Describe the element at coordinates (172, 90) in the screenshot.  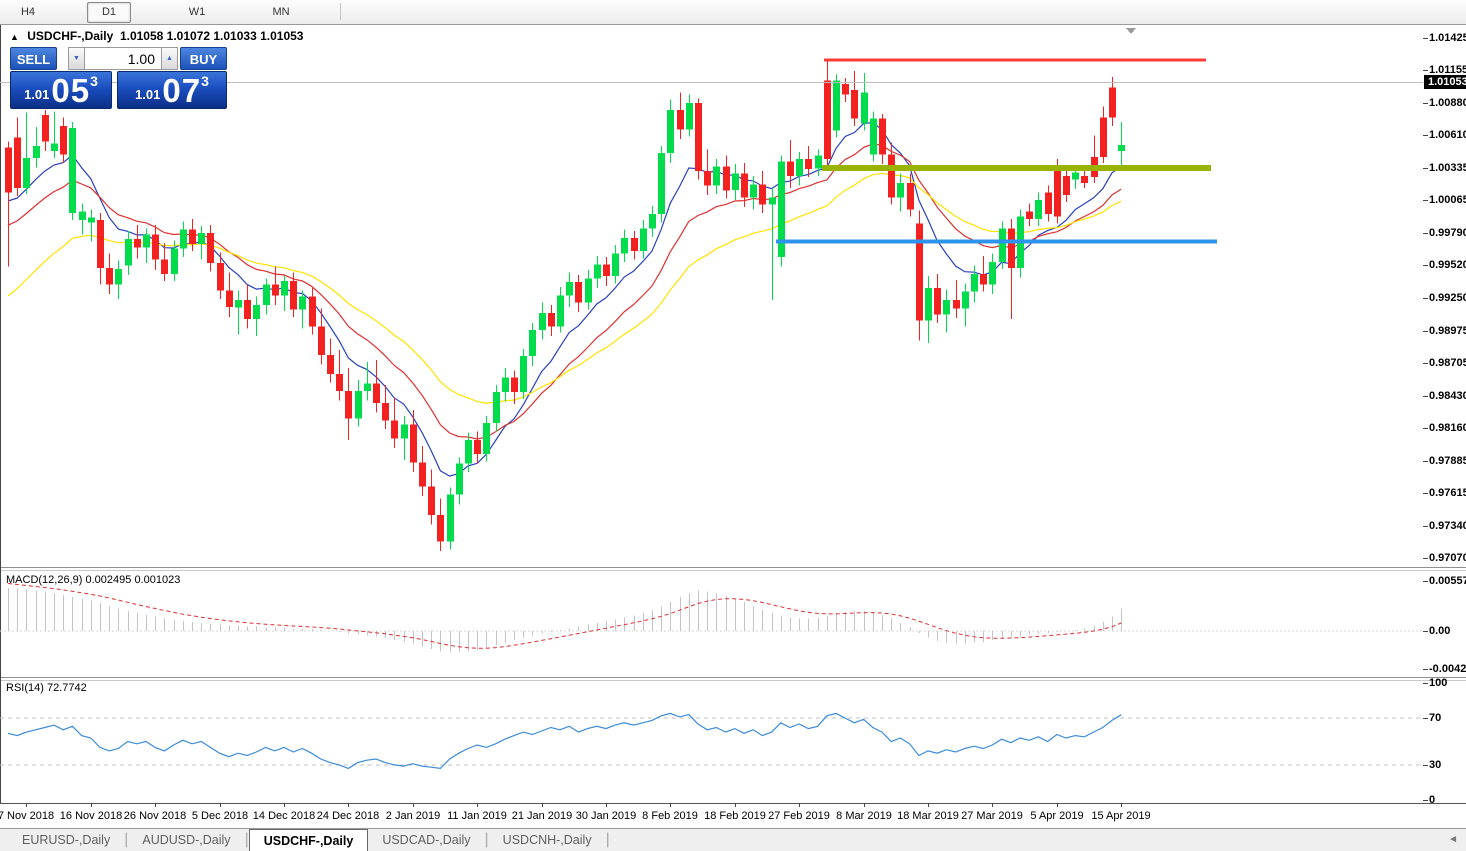
I see `buy-price-button: 1.01 07 3` at that location.